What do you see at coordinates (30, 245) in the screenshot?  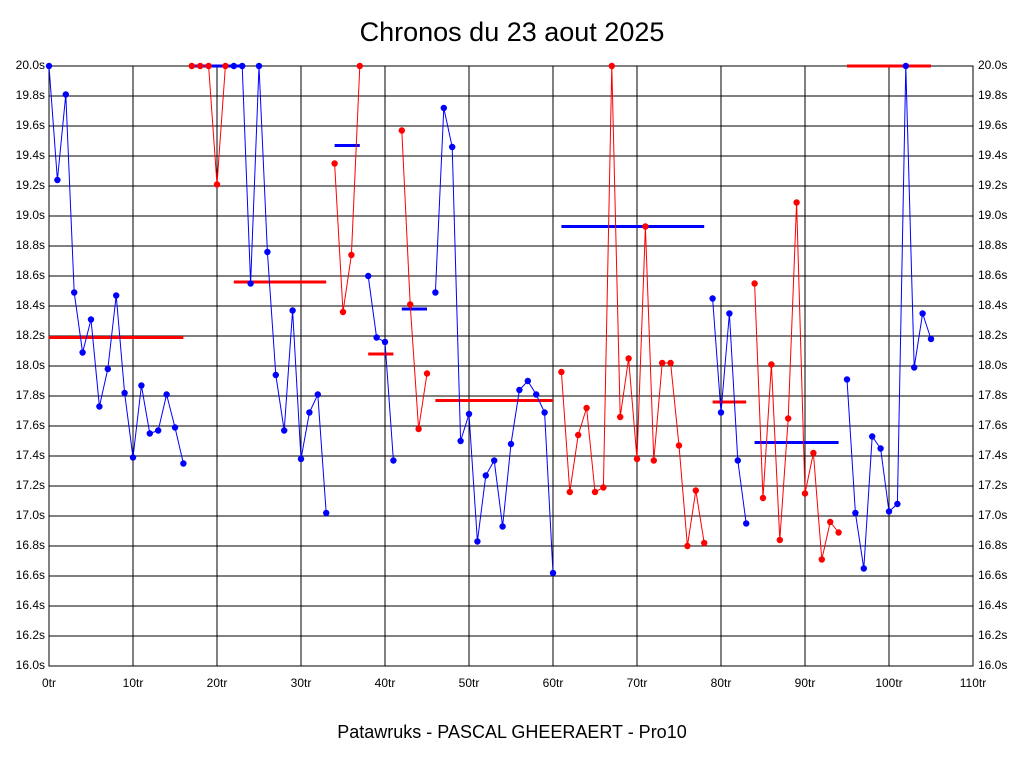 I see `y-tick-label: 18.8s` at bounding box center [30, 245].